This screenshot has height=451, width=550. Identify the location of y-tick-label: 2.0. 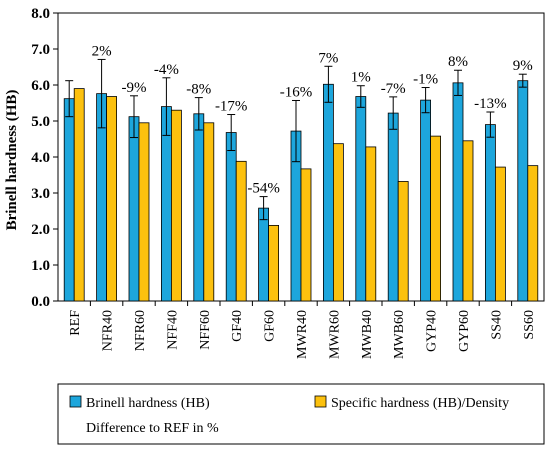
(40, 230).